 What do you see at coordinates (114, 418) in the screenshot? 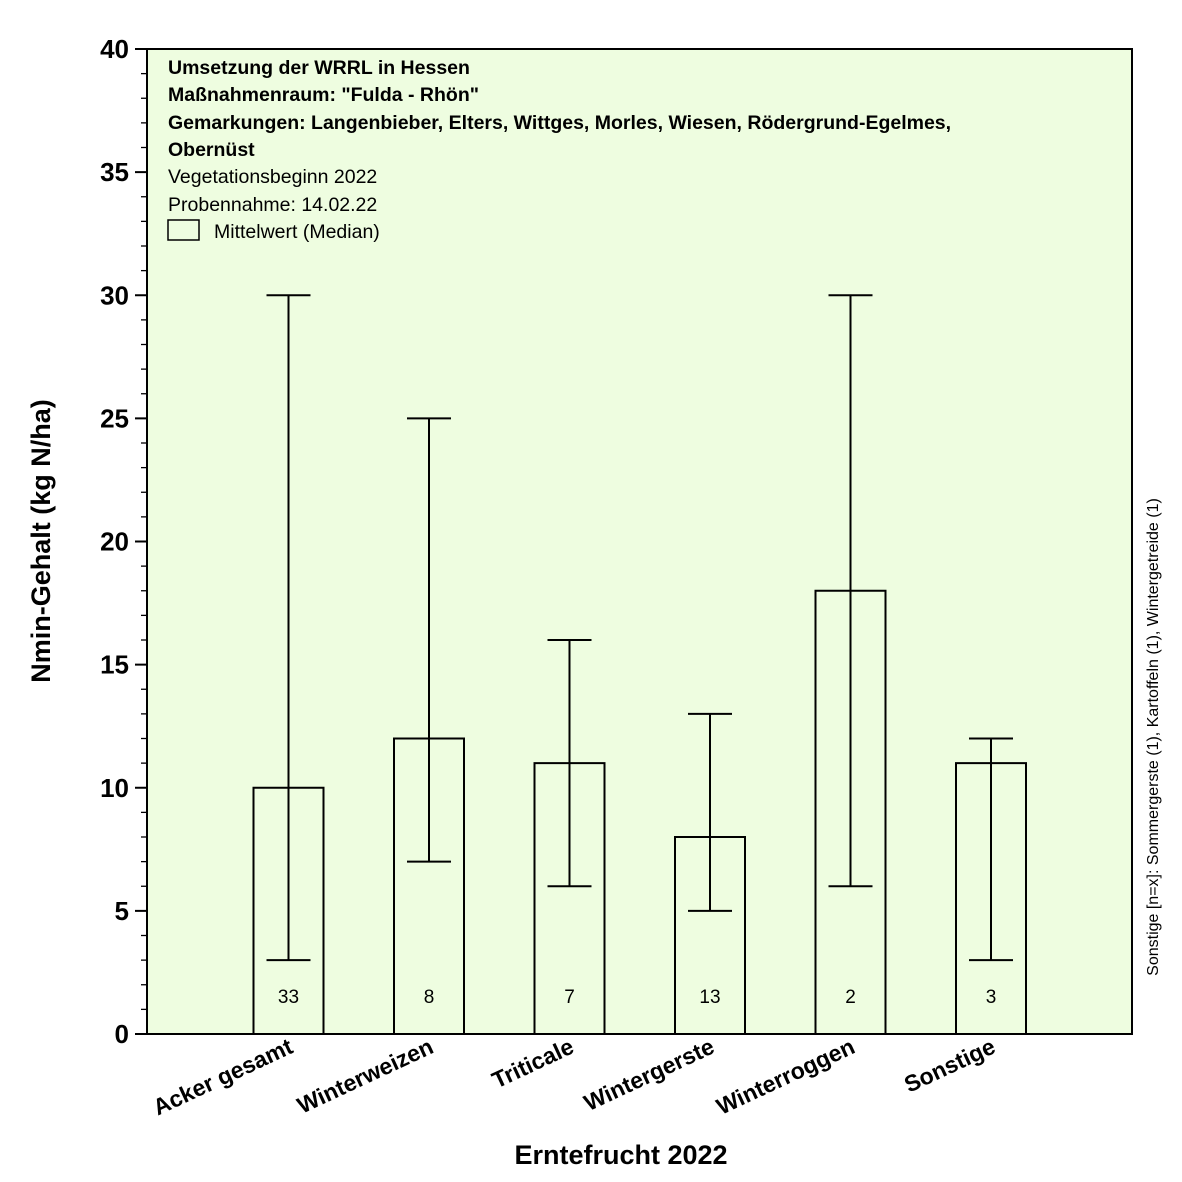
I see `y-tick-label: 25` at bounding box center [114, 418].